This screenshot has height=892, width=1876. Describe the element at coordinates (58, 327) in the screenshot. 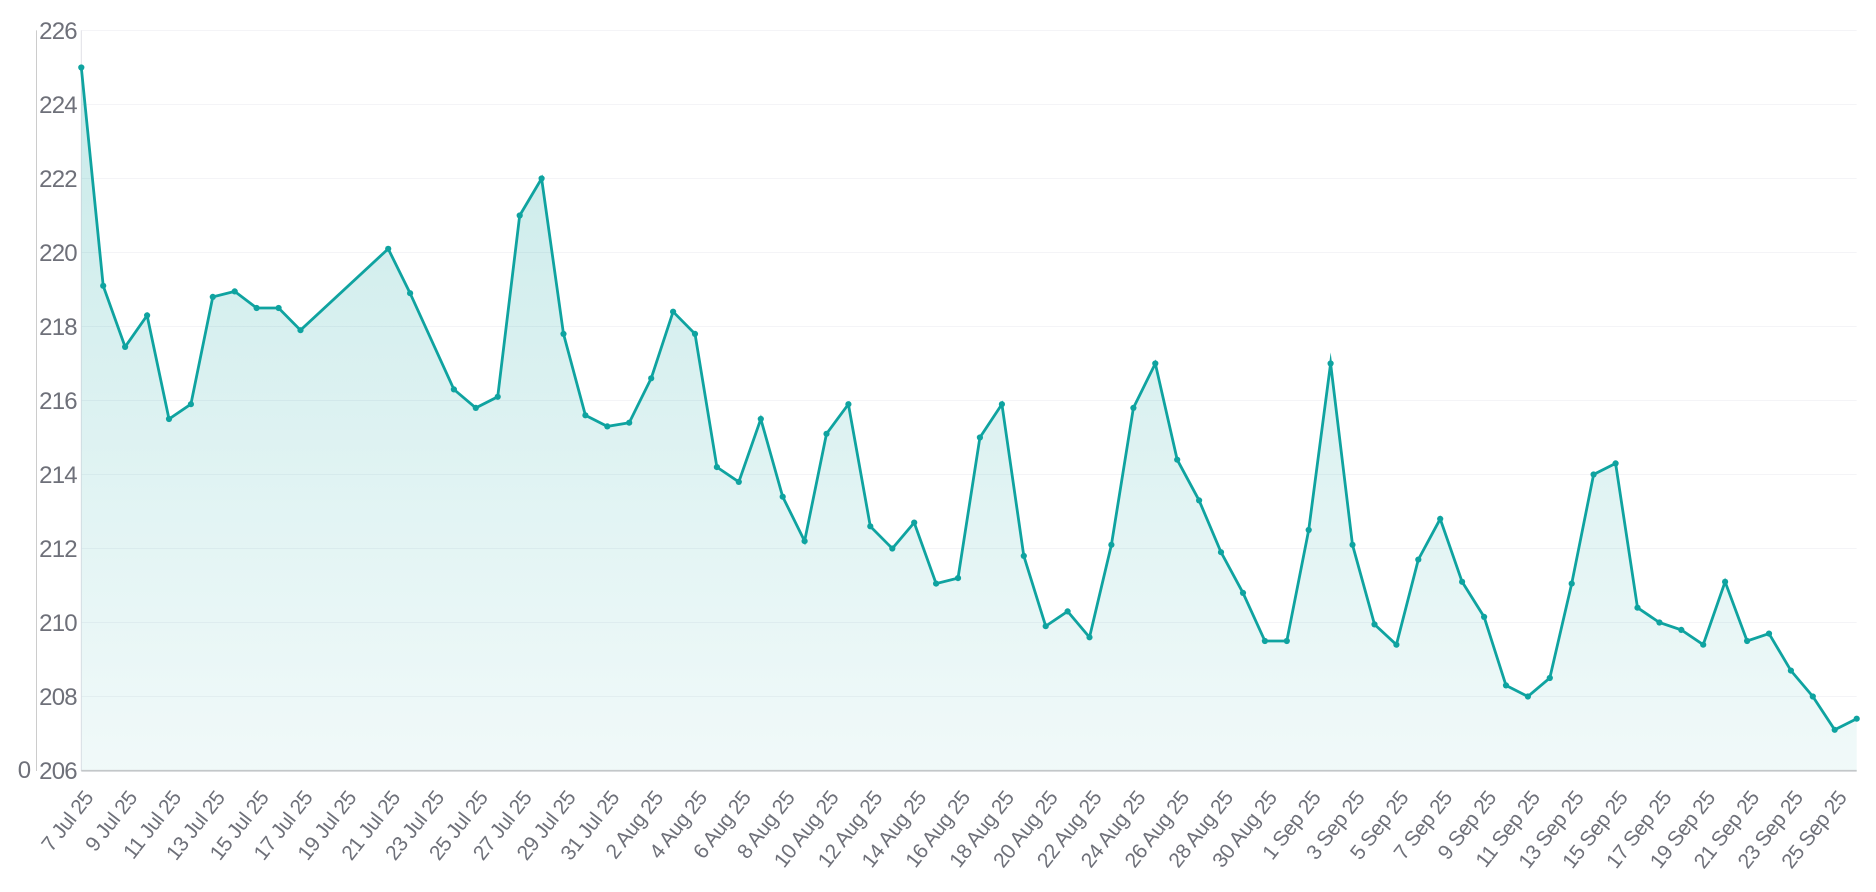

I see `svg-text: 218` at that location.